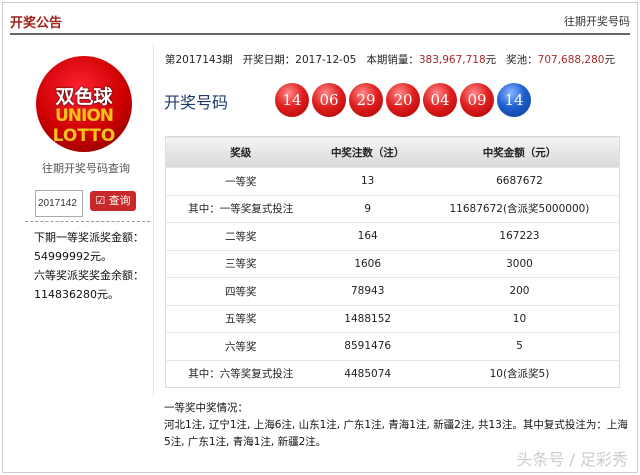  Describe the element at coordinates (519, 181) in the screenshot. I see `table-cell: 6687672` at that location.